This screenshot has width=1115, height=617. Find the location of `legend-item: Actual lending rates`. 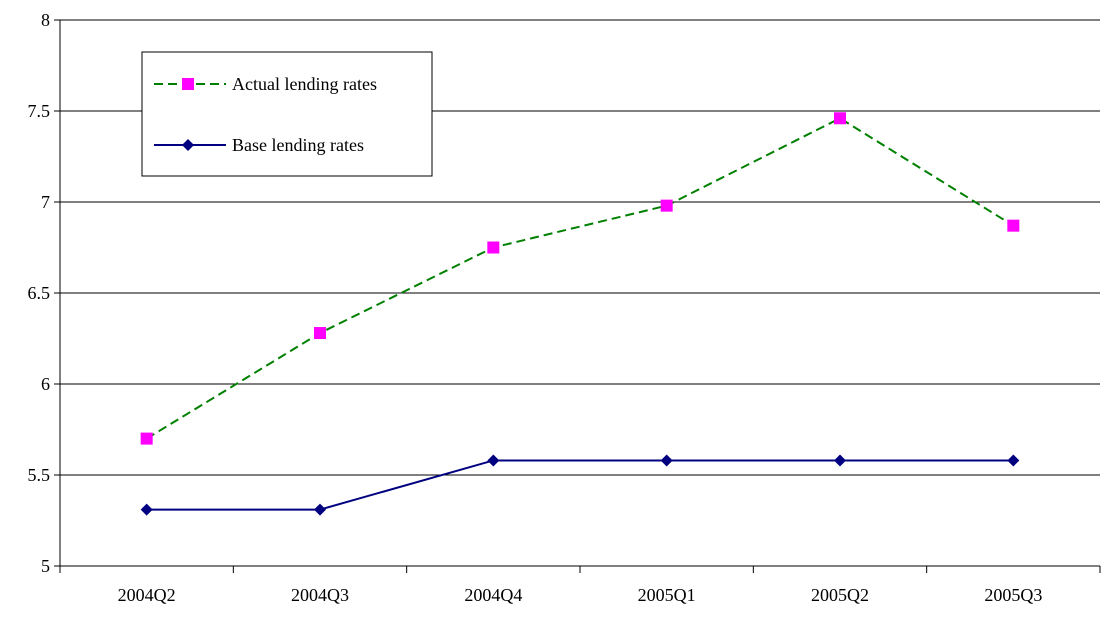

legend-item: Actual lending rates is located at coordinates (265, 84).